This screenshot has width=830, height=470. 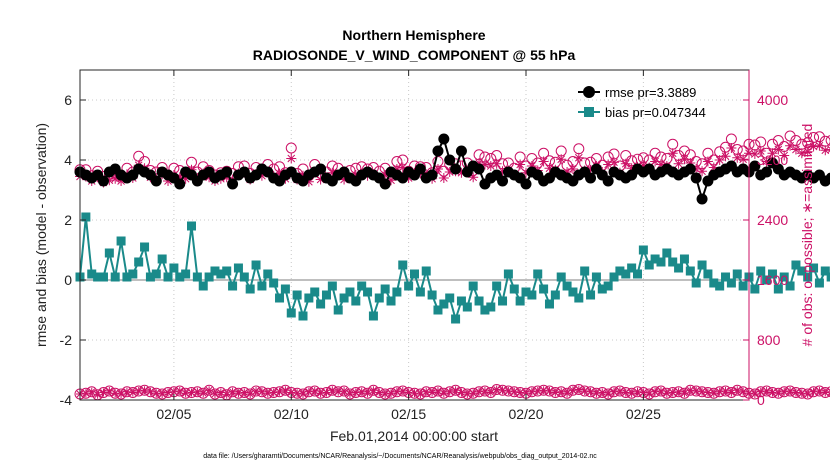 What do you see at coordinates (525, 414) in the screenshot?
I see `x-tick-label: 02/20` at bounding box center [525, 414].